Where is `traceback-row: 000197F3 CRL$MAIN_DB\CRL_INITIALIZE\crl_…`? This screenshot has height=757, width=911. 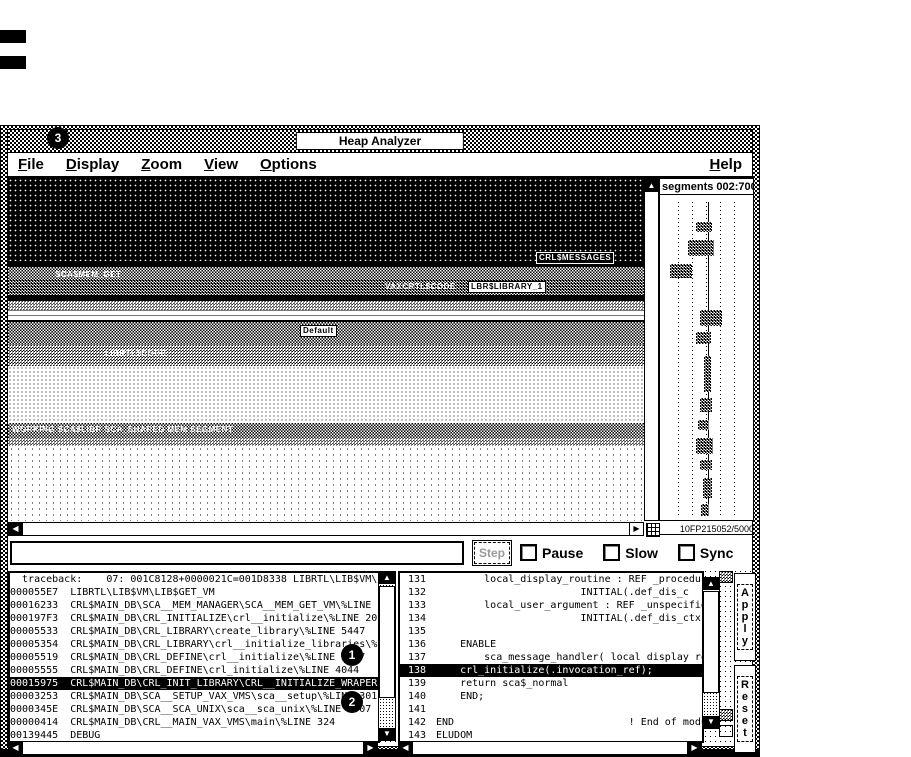 traceback-row: 000197F3 CRL$MAIN_DB\CRL_INITIALIZE\crl_… is located at coordinates (194, 618).